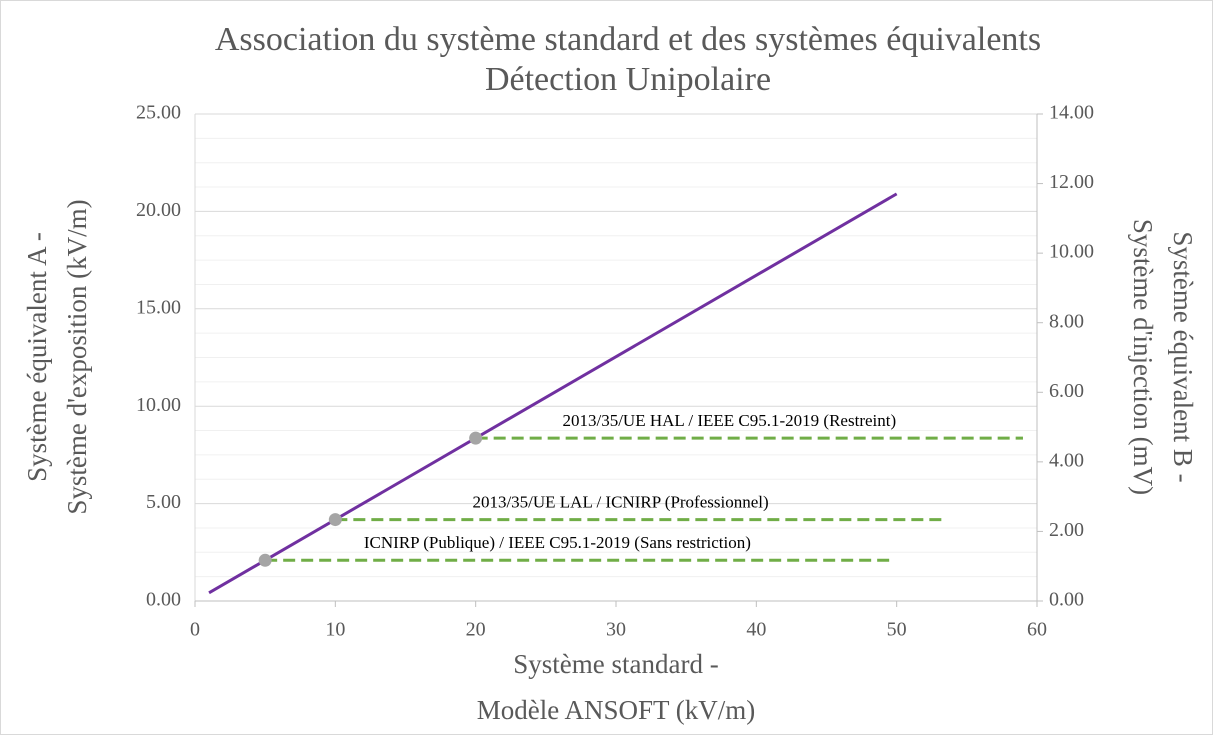 The width and height of the screenshot is (1213, 735). Describe the element at coordinates (1071, 113) in the screenshot. I see `y2-tick-label: 14.00` at that location.